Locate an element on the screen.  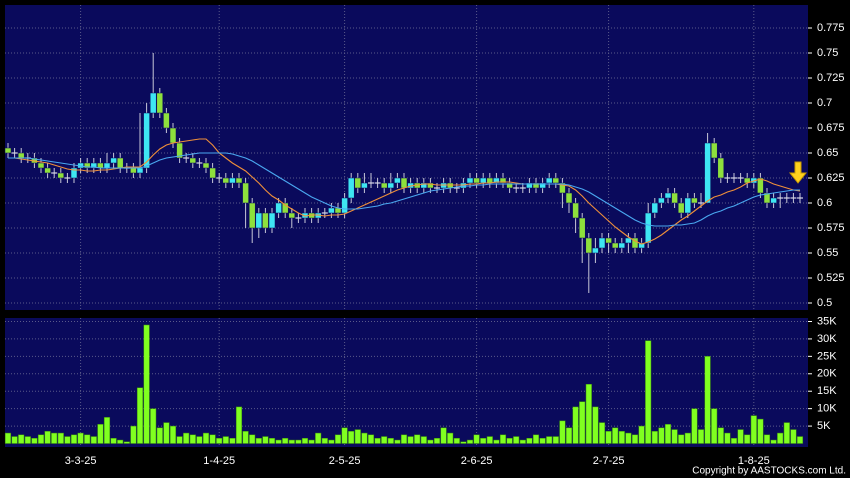
y-tick-label: 0.625 is located at coordinates (831, 178).